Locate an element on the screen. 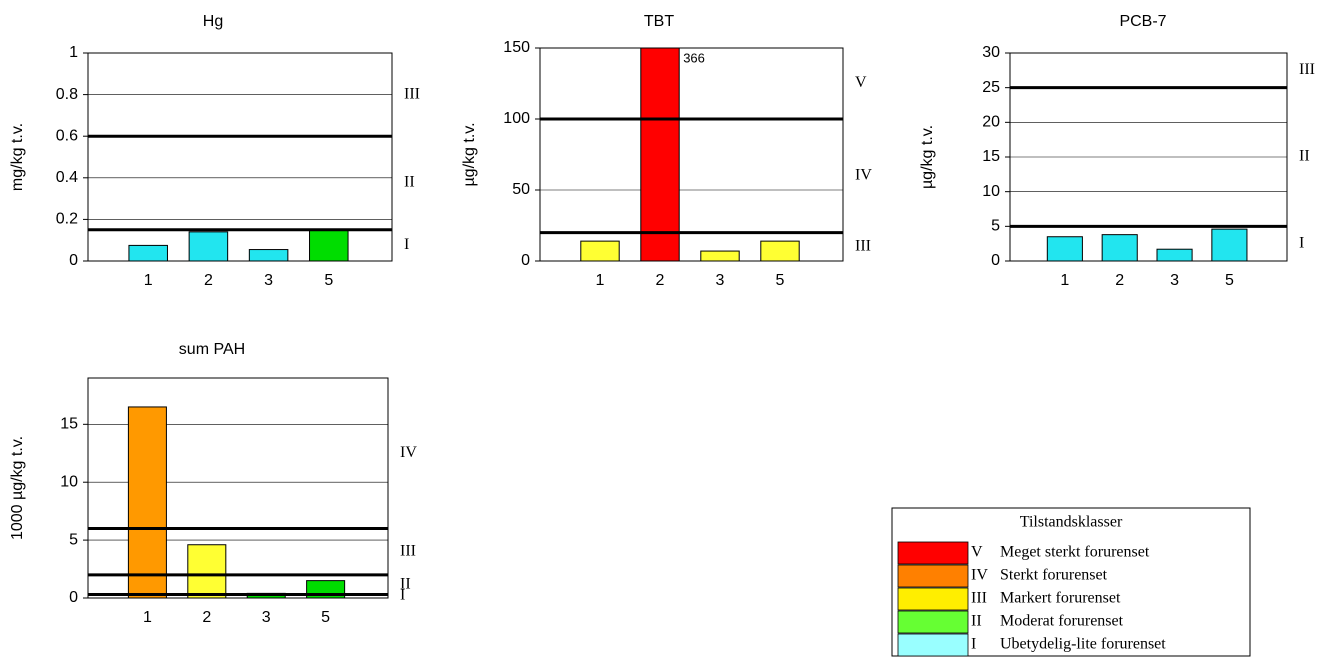 The height and width of the screenshot is (658, 1342). value-label: 366 is located at coordinates (694, 57).